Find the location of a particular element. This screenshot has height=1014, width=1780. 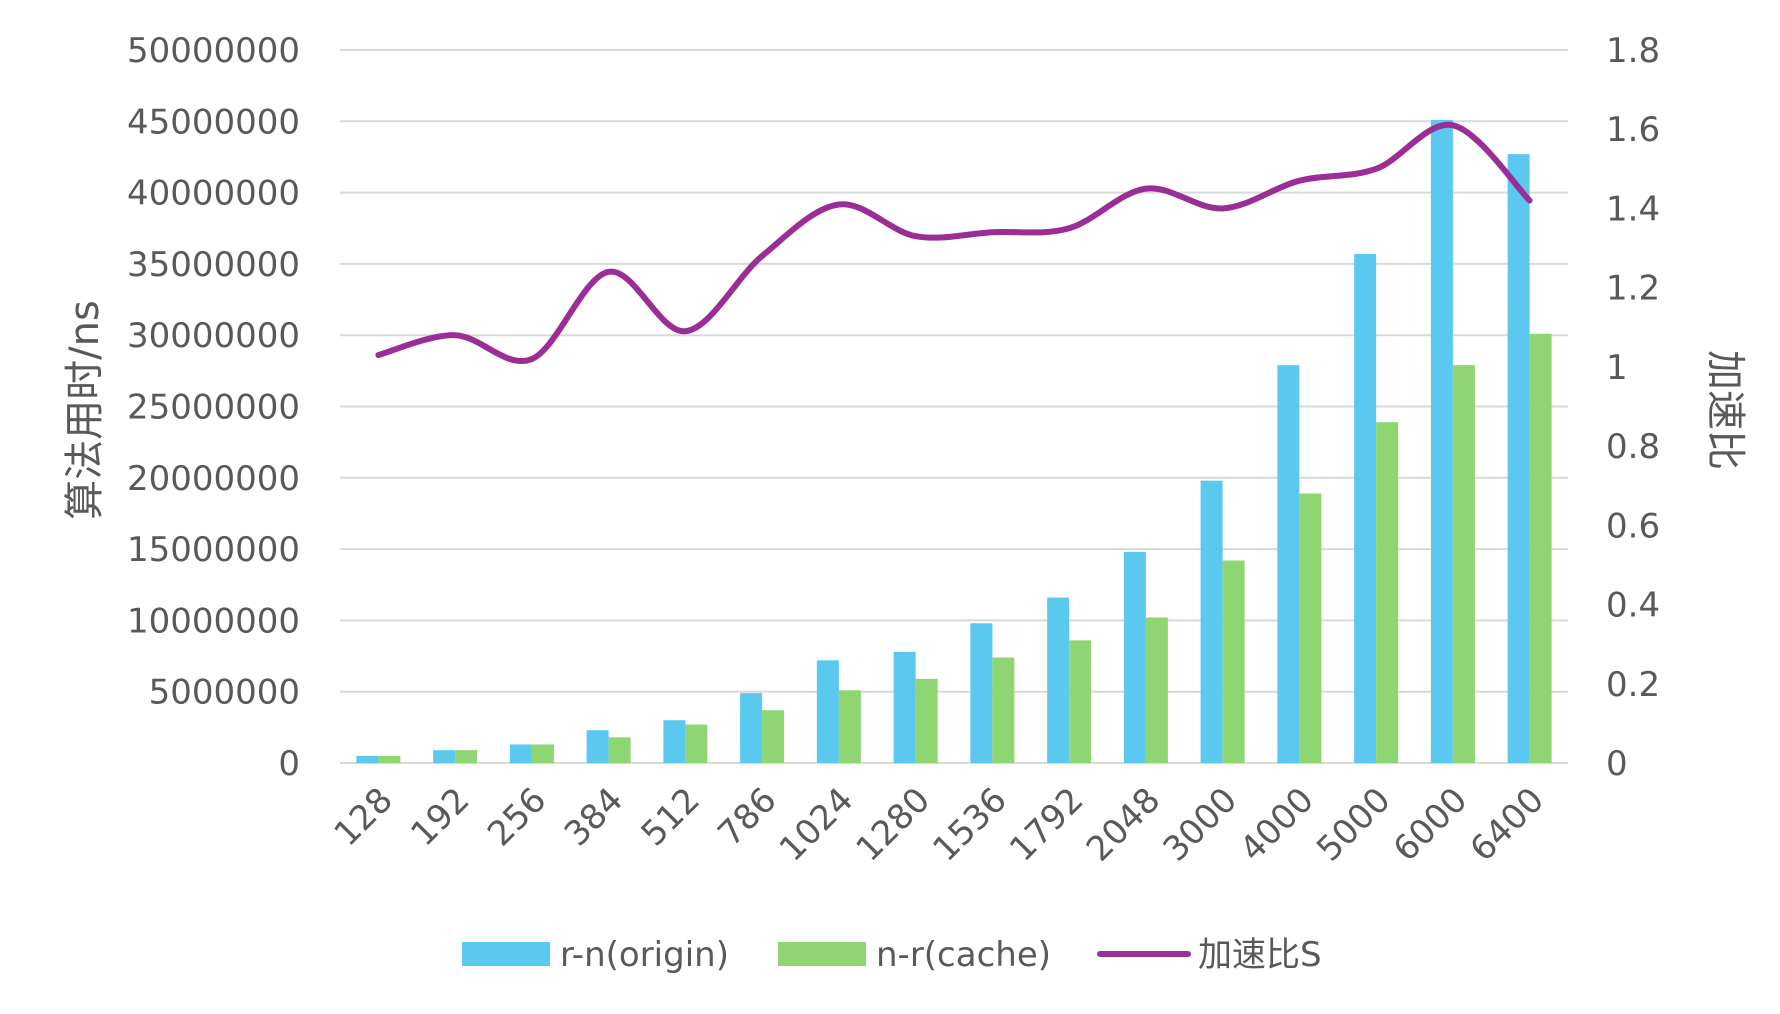

legend-swatch-origin is located at coordinates (506, 954).